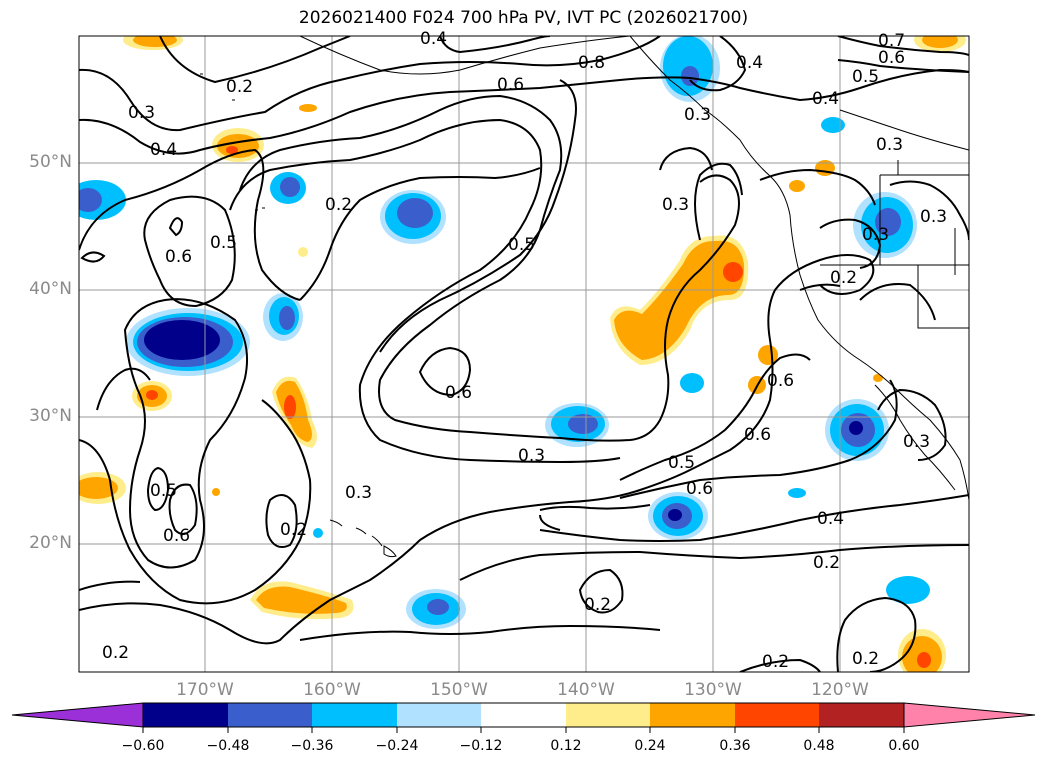 The height and width of the screenshot is (765, 1047). Describe the element at coordinates (50, 416) in the screenshot. I see `lat-label-30n: 30°N` at that location.